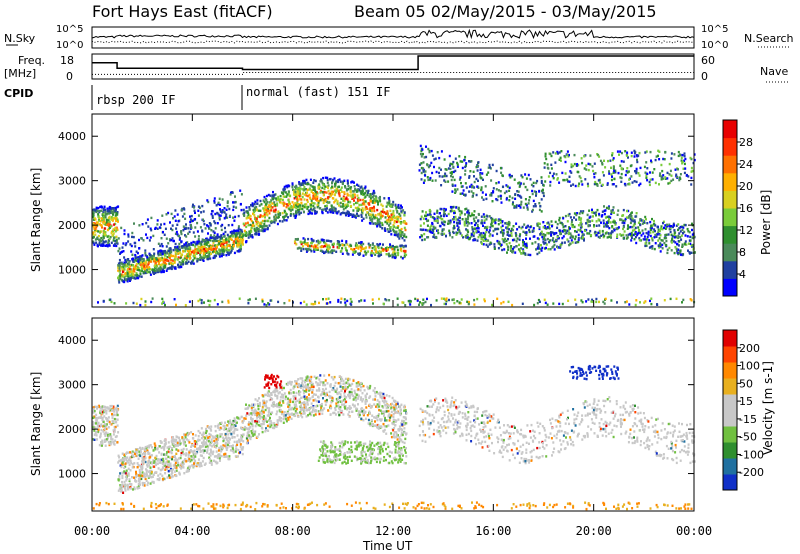  Describe the element at coordinates (708, 60) in the screenshot. I see `nave-tick-top: 60` at that location.